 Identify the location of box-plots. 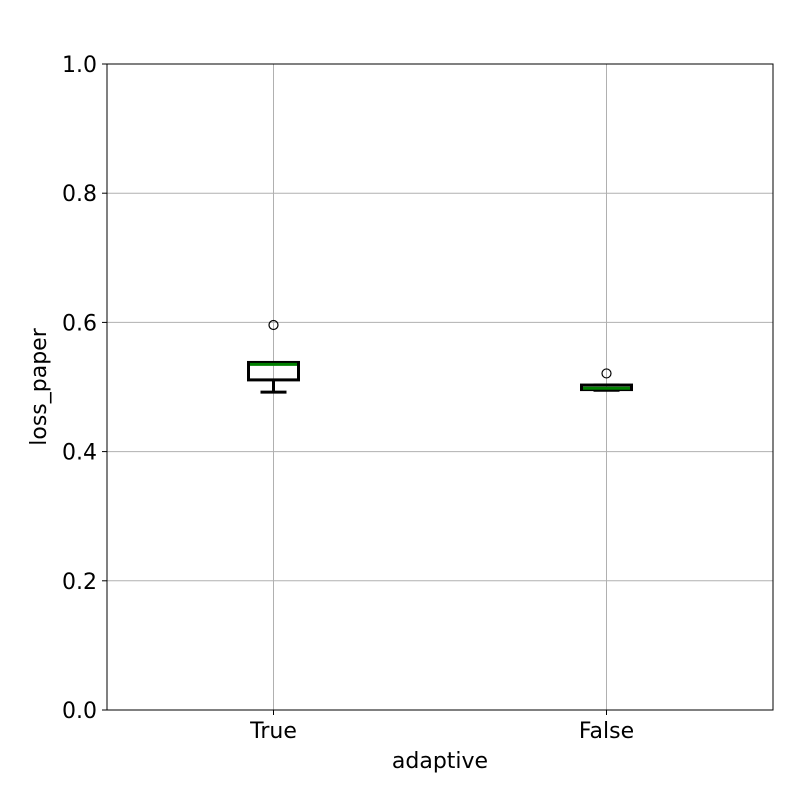
(440, 356).